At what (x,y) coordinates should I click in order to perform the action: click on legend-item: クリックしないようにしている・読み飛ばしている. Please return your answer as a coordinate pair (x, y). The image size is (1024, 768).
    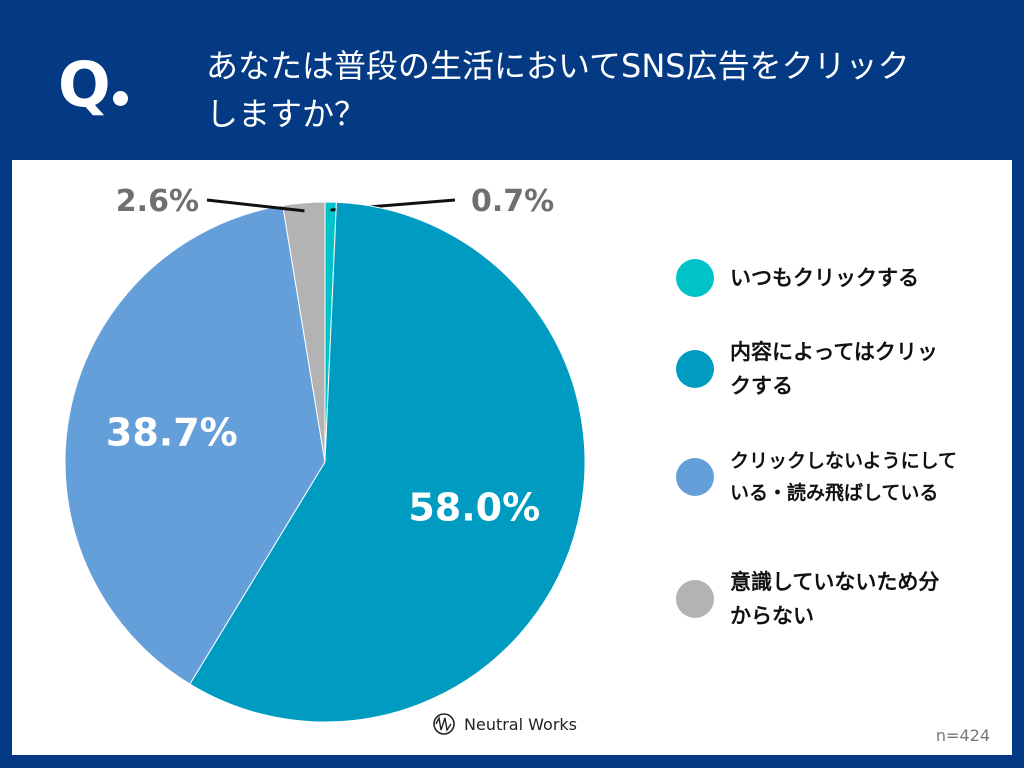
    Looking at the image, I should click on (818, 477).